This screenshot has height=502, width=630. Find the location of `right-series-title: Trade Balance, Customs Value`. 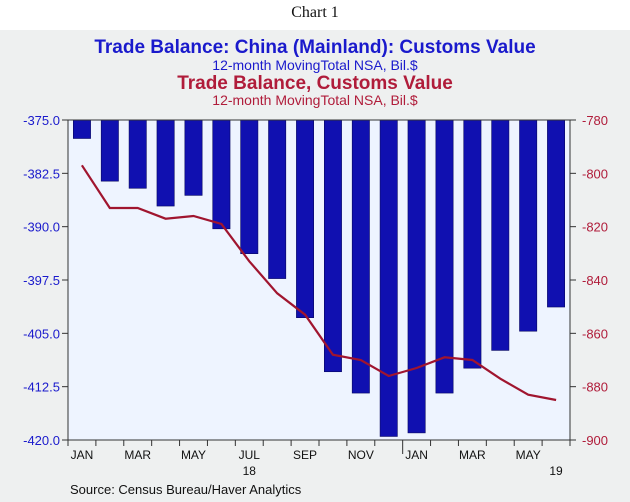

right-series-title: Trade Balance, Customs Value is located at coordinates (315, 83).